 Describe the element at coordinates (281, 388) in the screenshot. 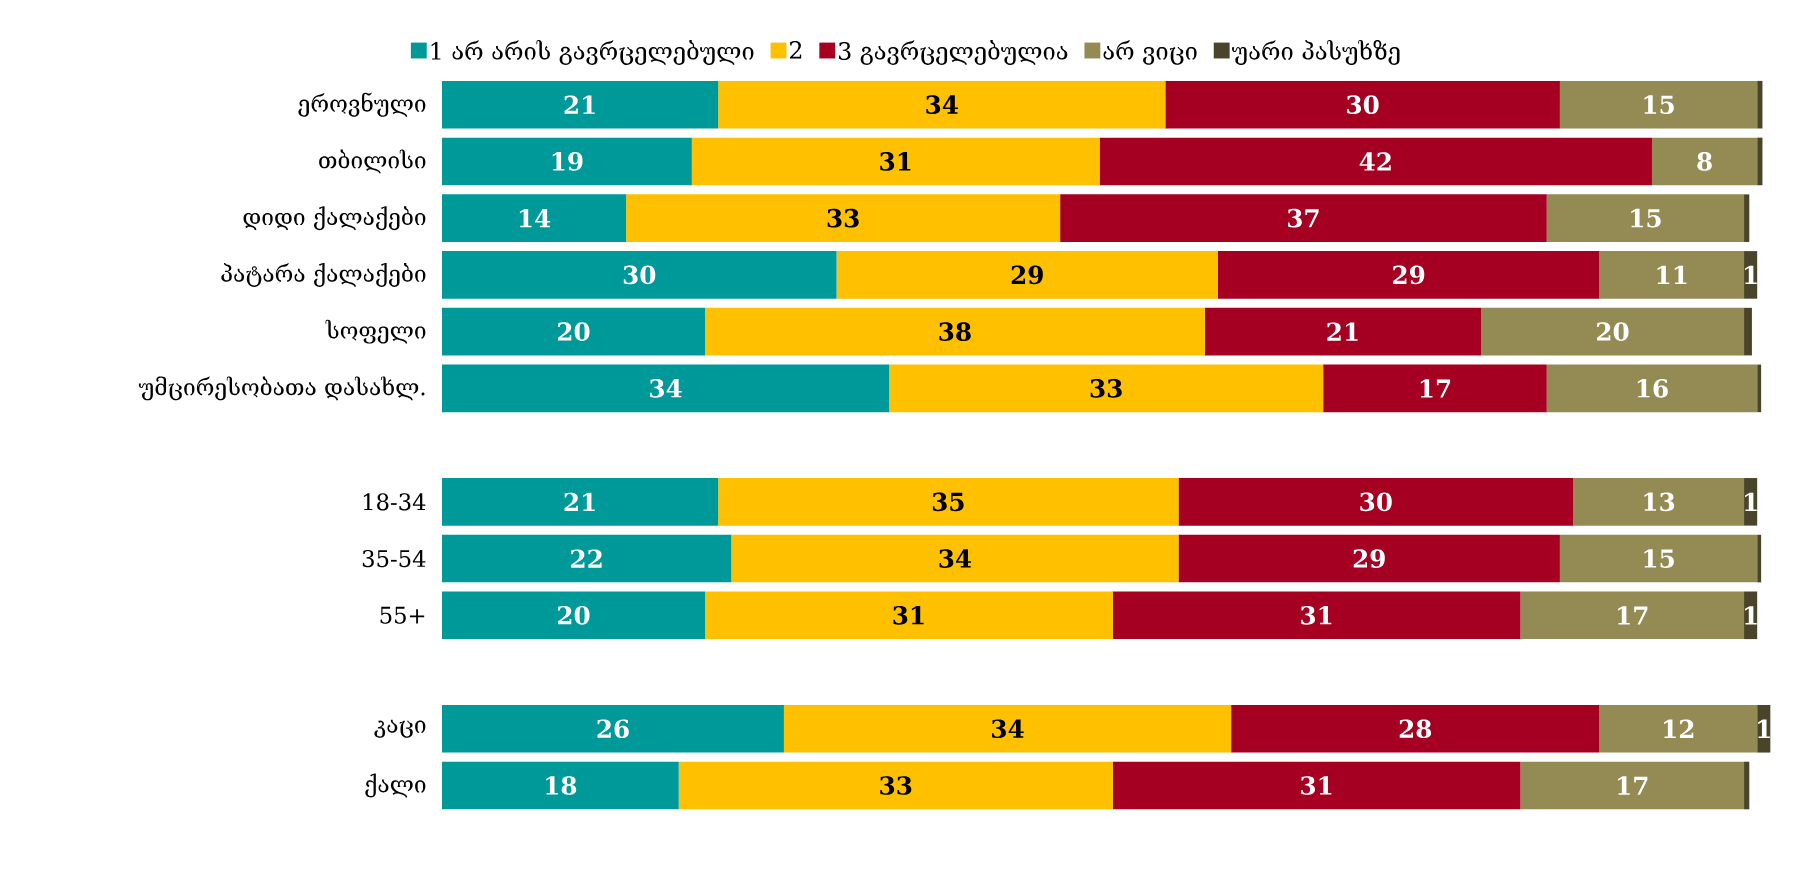

I see `y-tick-label: უმცირესობათა დასახლ.` at that location.